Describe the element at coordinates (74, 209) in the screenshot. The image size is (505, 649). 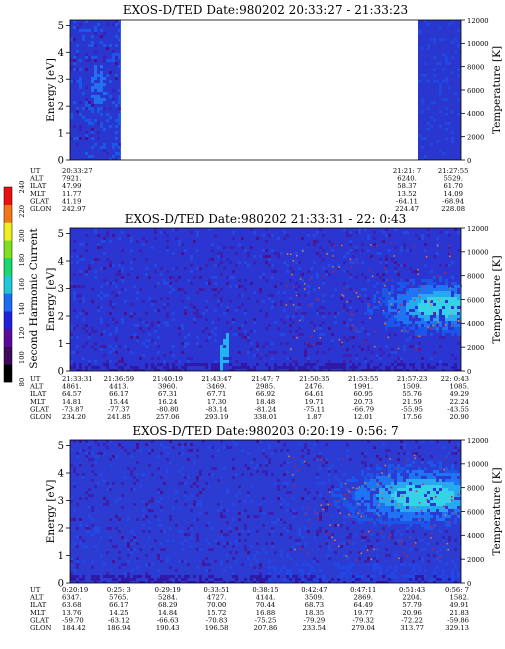
I see `info-value: 242.97` at that location.